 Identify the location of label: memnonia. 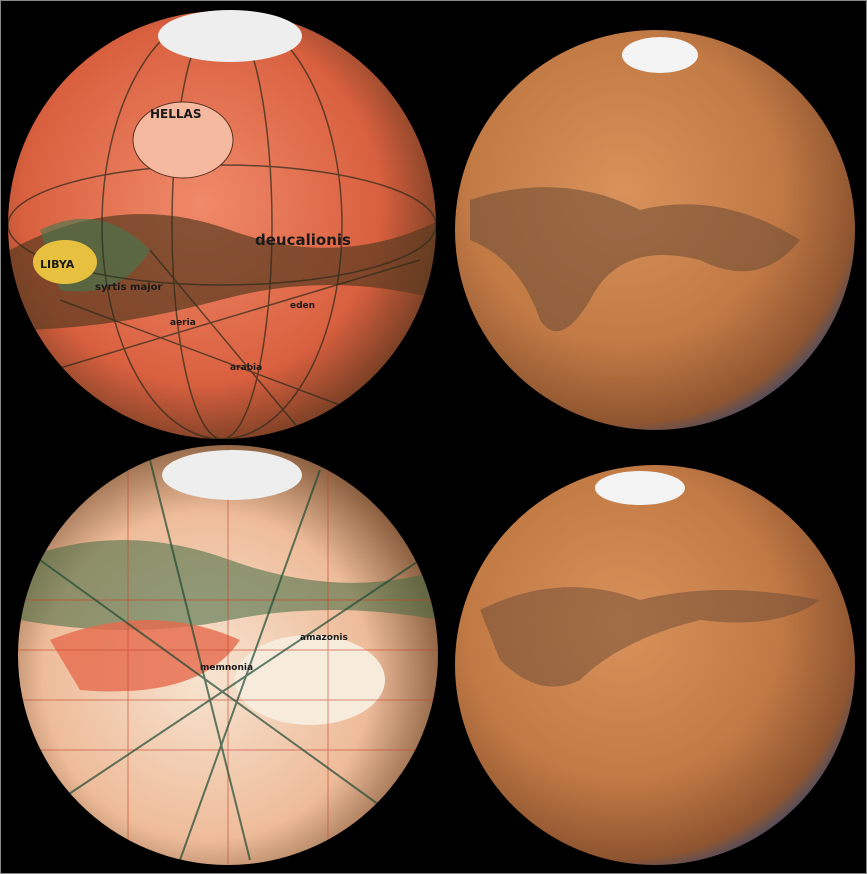
(226, 668).